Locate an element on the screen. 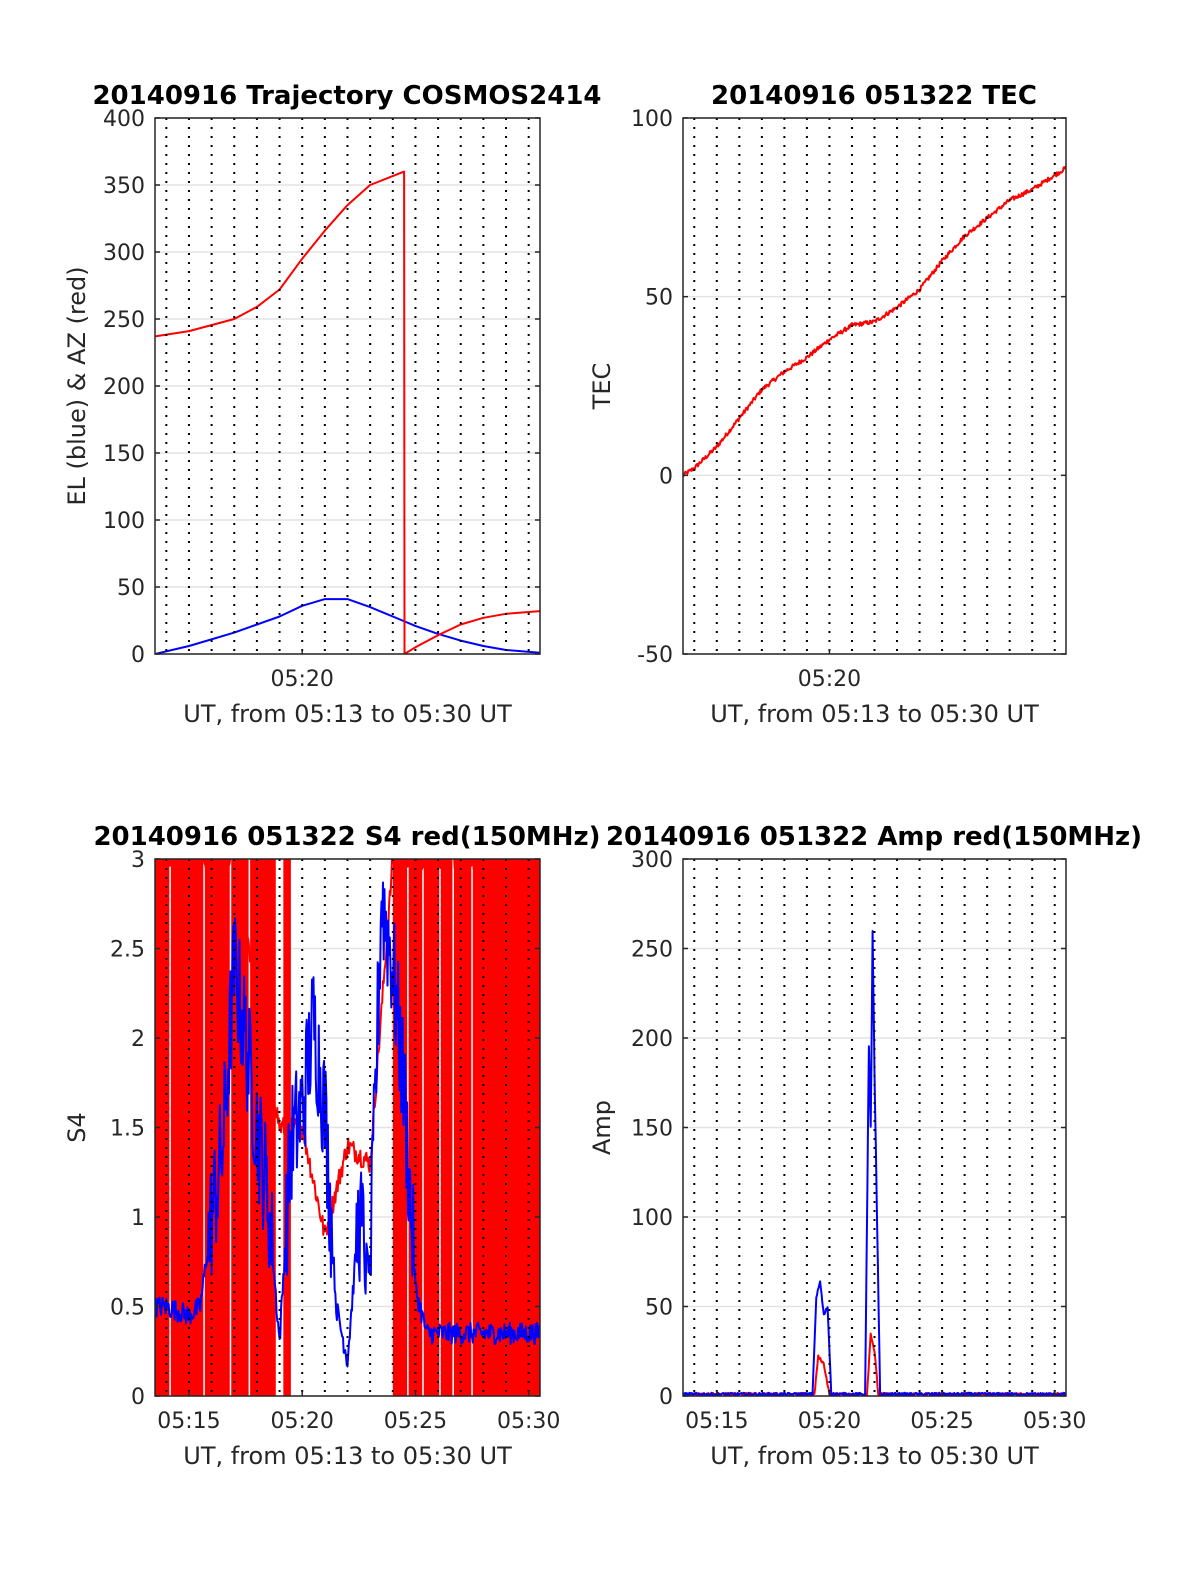 The width and height of the screenshot is (1200, 1575). y-axis-label: TEC is located at coordinates (602, 387).